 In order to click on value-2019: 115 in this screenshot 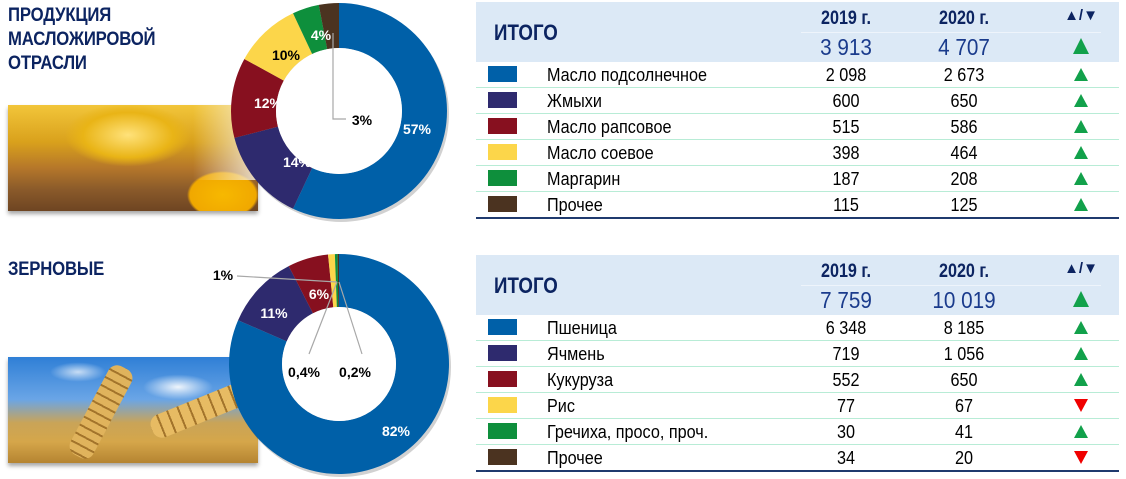, I will do `click(846, 205)`.